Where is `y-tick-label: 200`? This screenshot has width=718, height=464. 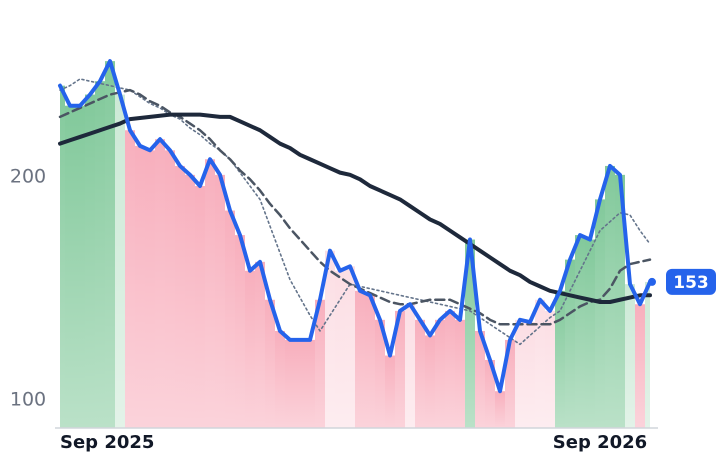 y-tick-label: 200 is located at coordinates (28, 177).